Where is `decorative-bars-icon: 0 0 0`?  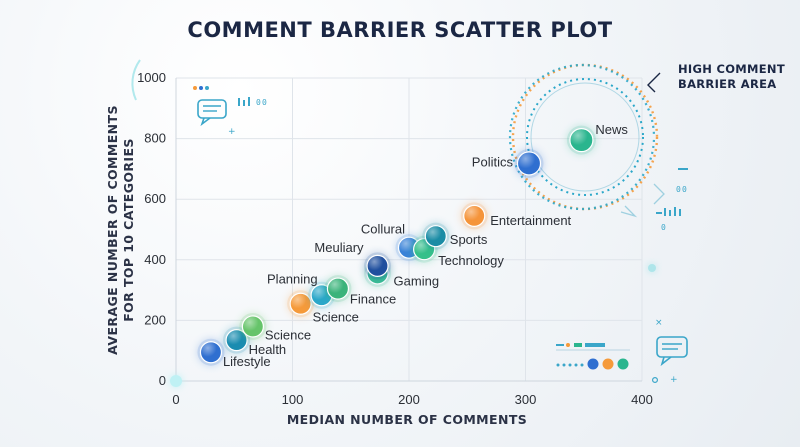 decorative-bars-icon: 0 0 0 is located at coordinates (654, 220).